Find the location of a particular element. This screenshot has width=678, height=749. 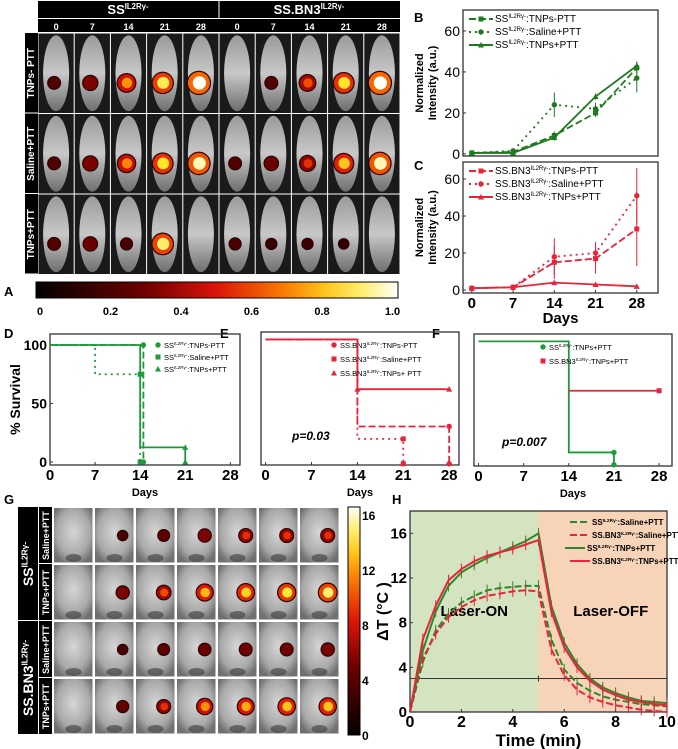

group-label-bar is located at coordinates (28, 677).